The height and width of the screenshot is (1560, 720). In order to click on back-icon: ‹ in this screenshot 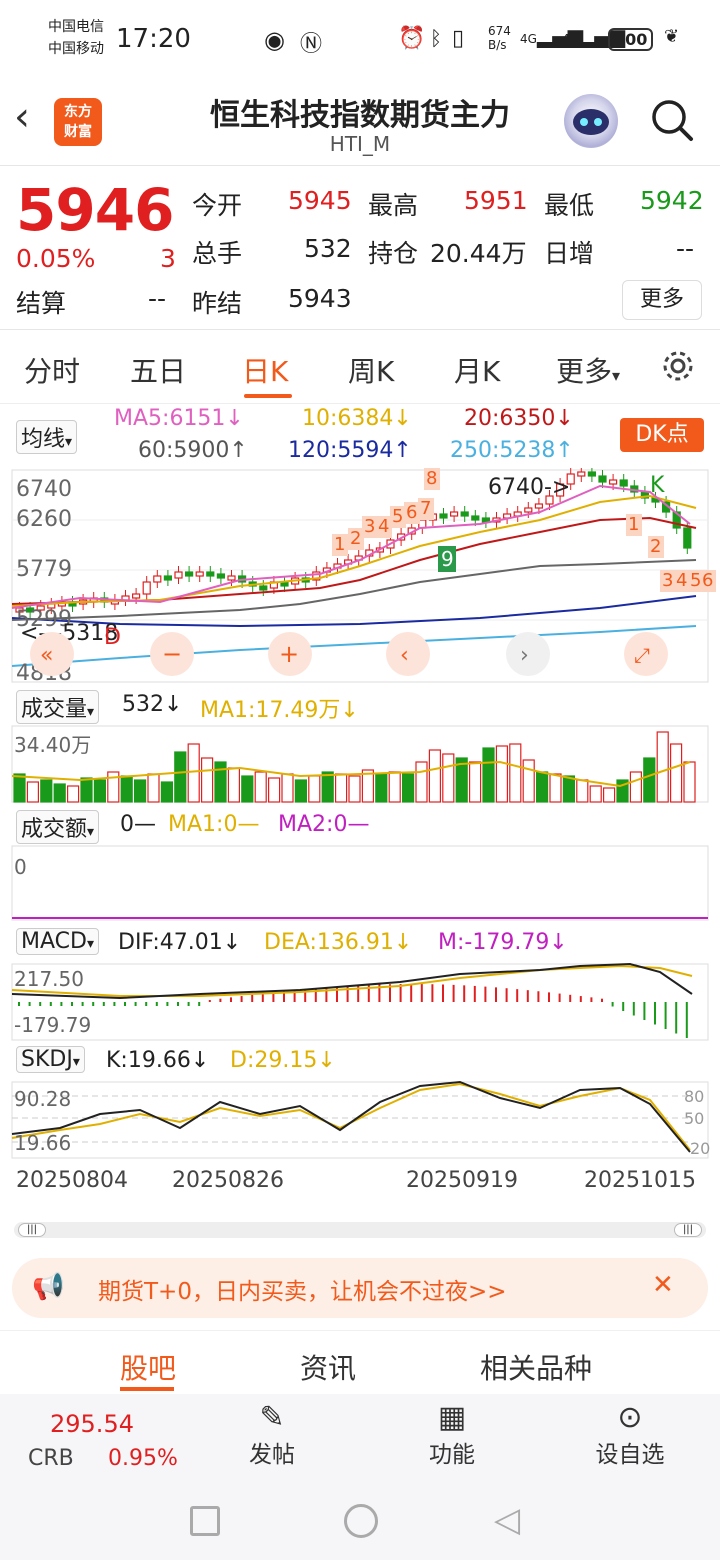, I will do `click(22, 117)`.